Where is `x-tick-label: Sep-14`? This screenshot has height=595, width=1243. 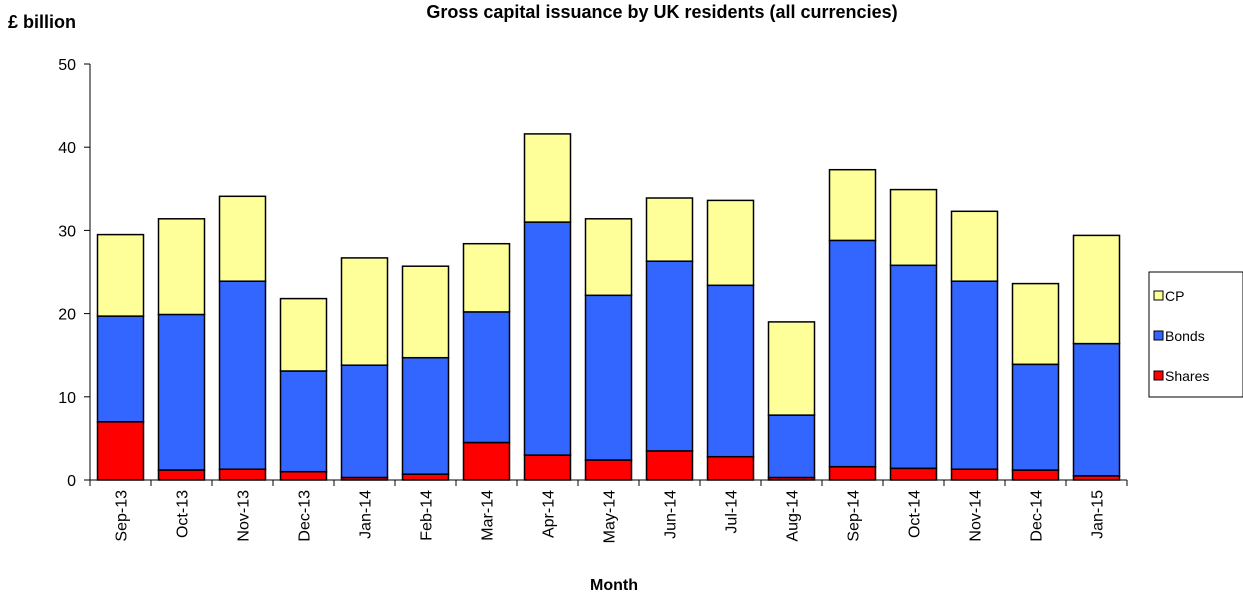 x-tick-label: Sep-14 is located at coordinates (854, 516).